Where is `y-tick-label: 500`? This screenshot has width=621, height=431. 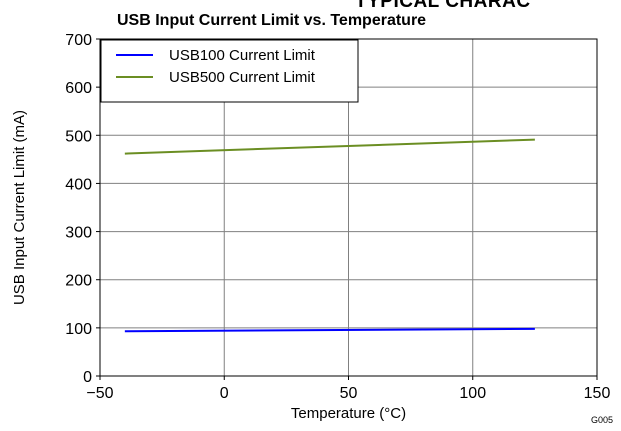
y-tick-label: 500 is located at coordinates (78, 136).